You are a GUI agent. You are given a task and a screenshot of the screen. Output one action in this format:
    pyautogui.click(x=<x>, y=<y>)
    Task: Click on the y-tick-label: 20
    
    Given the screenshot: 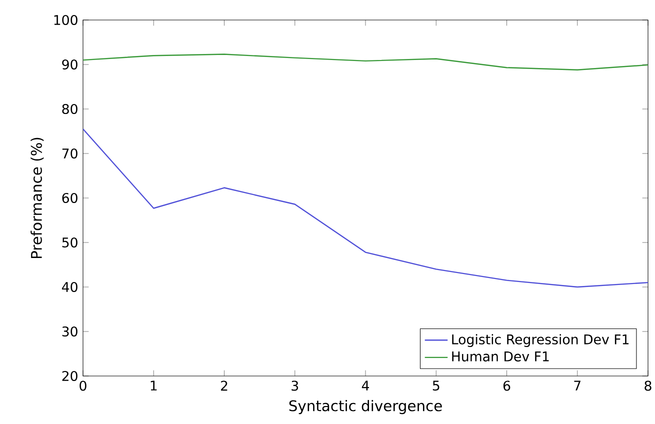 What is the action you would take?
    pyautogui.click(x=70, y=376)
    